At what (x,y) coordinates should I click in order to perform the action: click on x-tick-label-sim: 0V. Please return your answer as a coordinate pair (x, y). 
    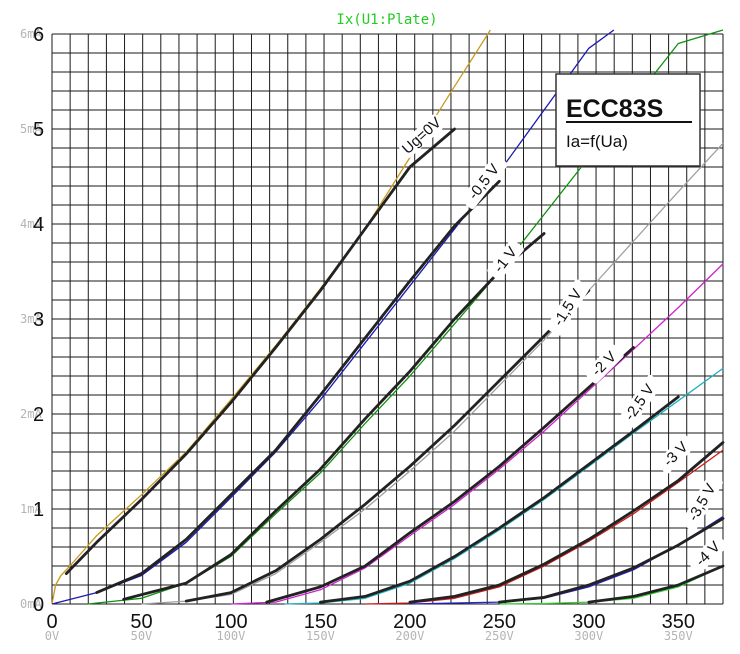
    Looking at the image, I should click on (52, 636).